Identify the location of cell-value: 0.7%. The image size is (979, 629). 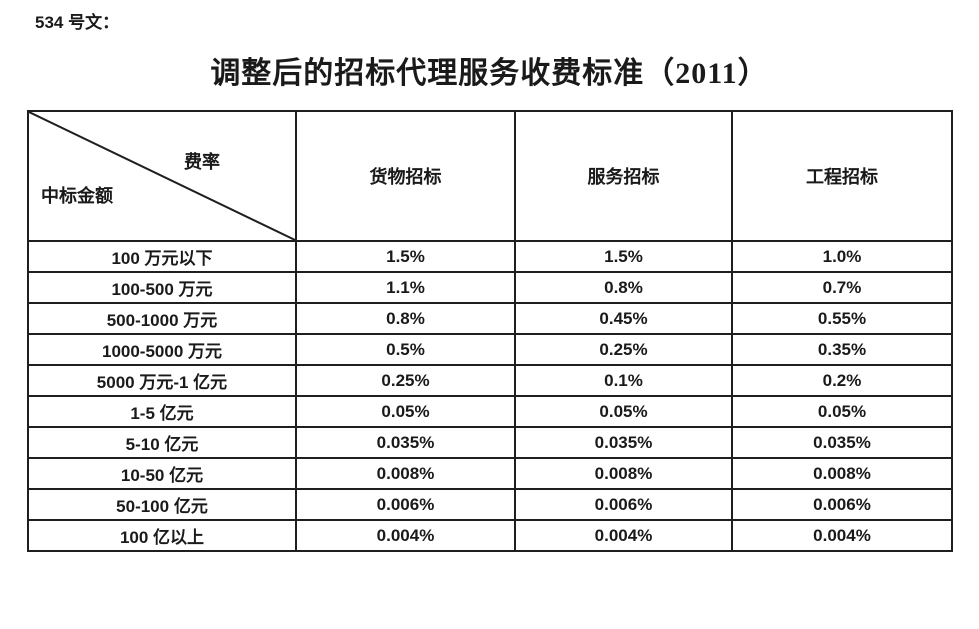
(842, 287).